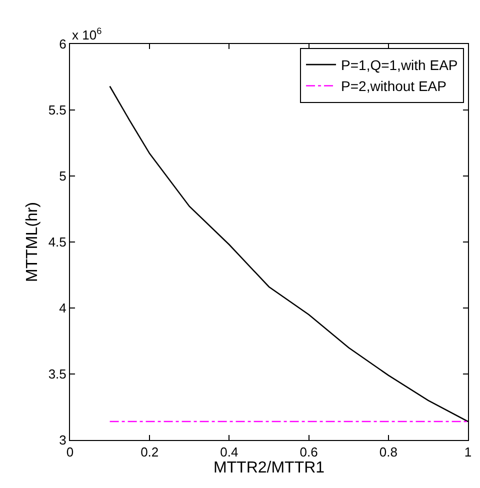  Describe the element at coordinates (309, 452) in the screenshot. I see `x-tick-label: 0.6` at that location.